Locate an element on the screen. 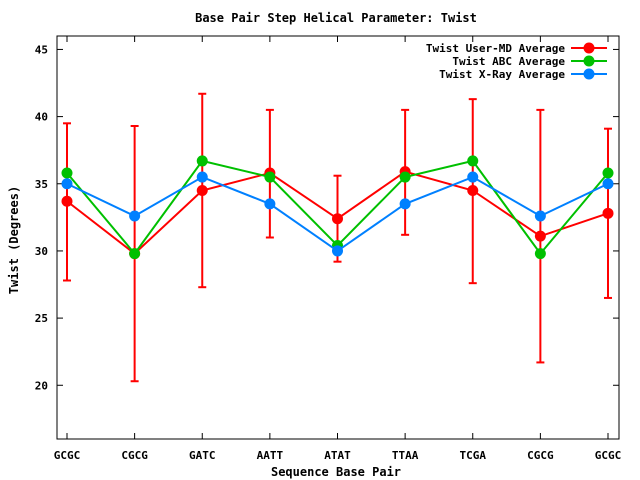 The height and width of the screenshot is (480, 640). legend-label: Twist X-Ray Average is located at coordinates (502, 74).